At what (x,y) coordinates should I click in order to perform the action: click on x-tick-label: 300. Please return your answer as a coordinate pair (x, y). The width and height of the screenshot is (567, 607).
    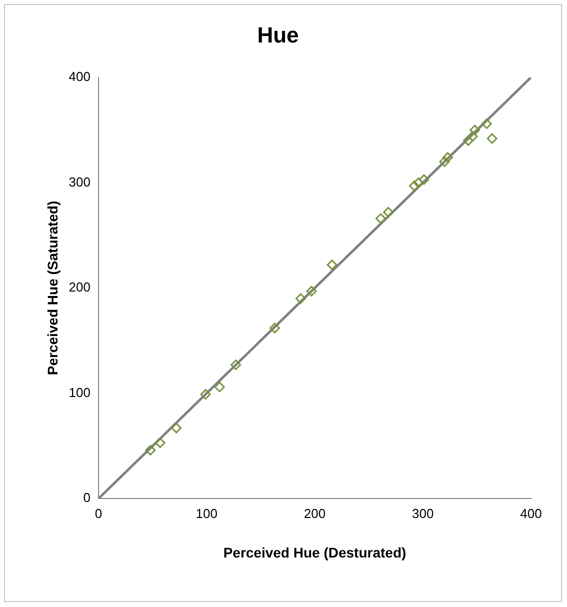
    Looking at the image, I should click on (423, 513).